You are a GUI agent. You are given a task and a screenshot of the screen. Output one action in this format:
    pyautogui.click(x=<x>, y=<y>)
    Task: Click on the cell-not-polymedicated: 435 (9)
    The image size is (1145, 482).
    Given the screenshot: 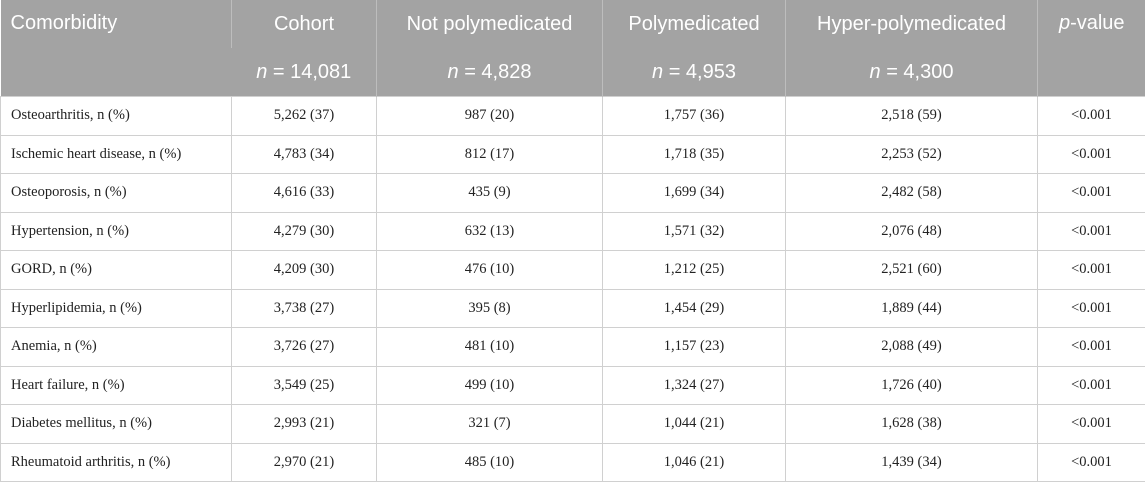 What is the action you would take?
    pyautogui.click(x=490, y=193)
    